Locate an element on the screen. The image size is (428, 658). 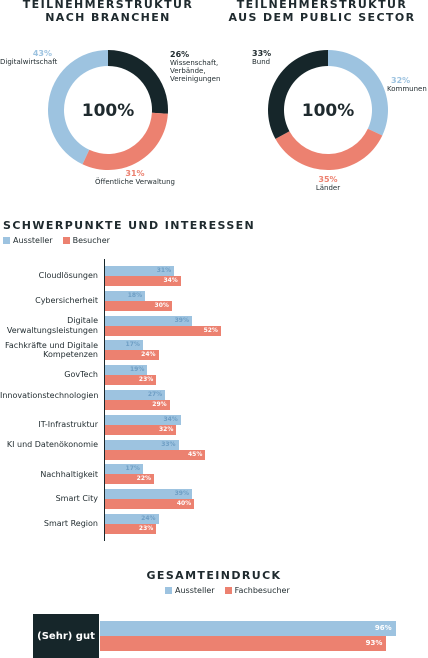
overall-category-box: (Sehr) gut is located at coordinates (66, 636).